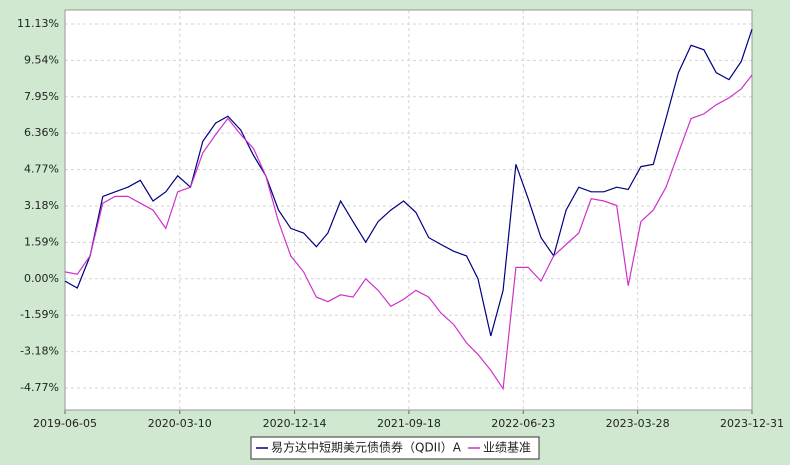 Image resolution: width=790 pixels, height=465 pixels. I want to click on legend: 易方达中短期美元债债券（QDII）A 业绩基准, so click(395, 448).